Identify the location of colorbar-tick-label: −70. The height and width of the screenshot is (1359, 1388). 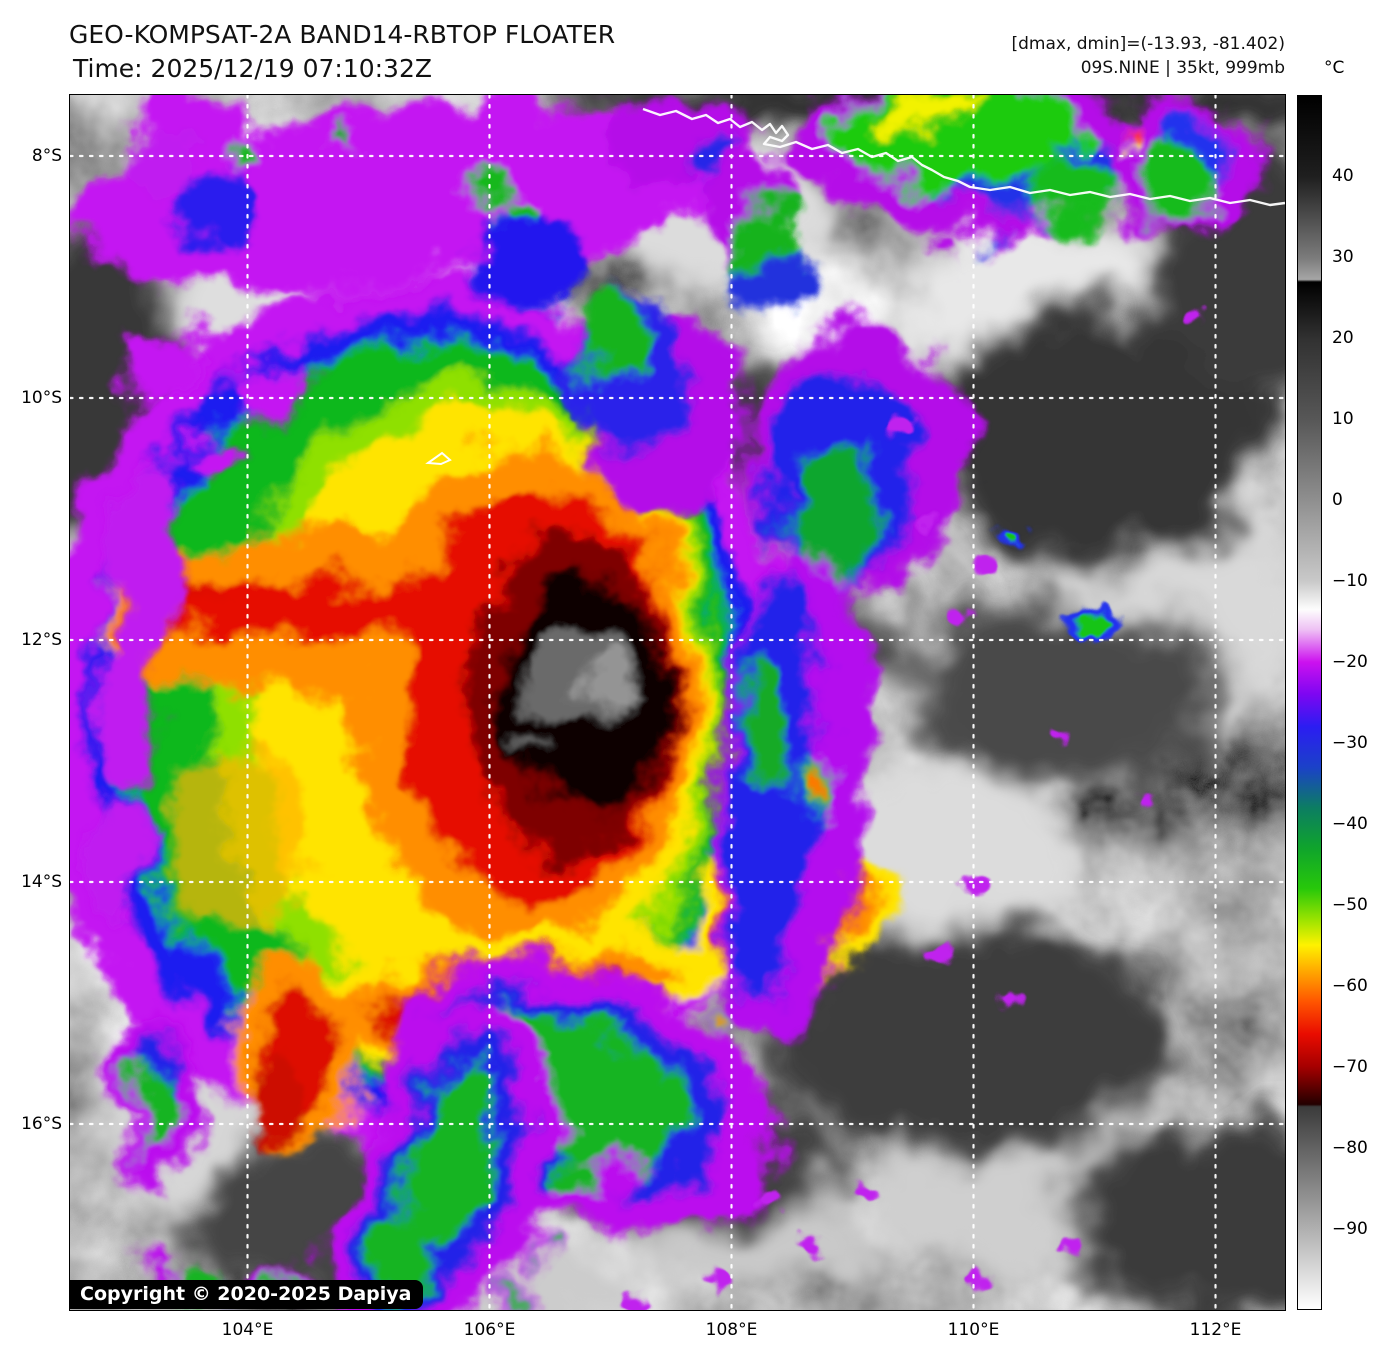
(1350, 1067).